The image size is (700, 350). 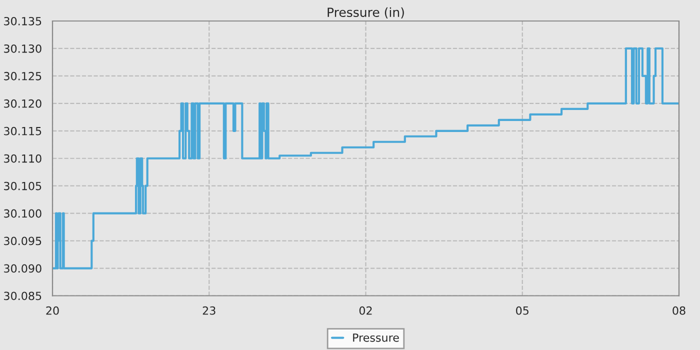 I want to click on legend-label: Pressure, so click(x=376, y=338).